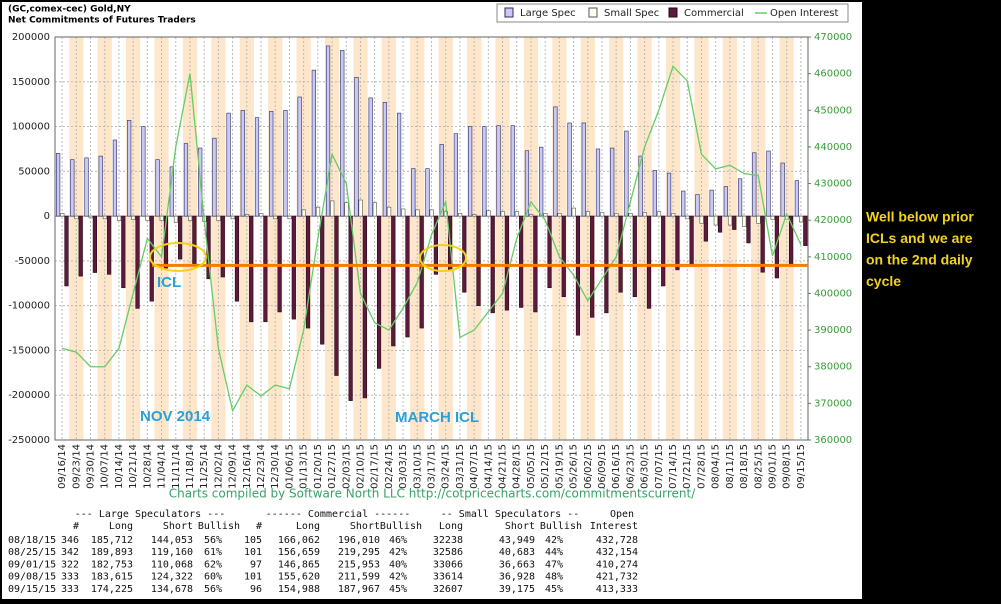  I want to click on x-tick-label: 09/23/14, so click(76, 466).